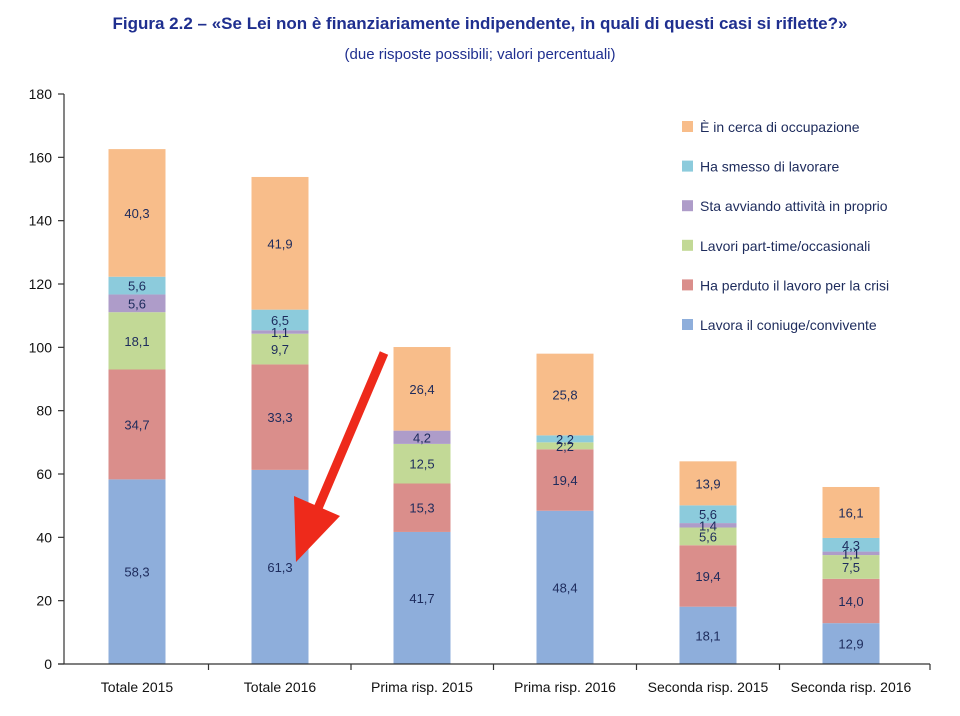 Image resolution: width=960 pixels, height=716 pixels. What do you see at coordinates (788, 325) in the screenshot?
I see `legend-label-coniuge: Lavora il coniuge/convivente` at bounding box center [788, 325].